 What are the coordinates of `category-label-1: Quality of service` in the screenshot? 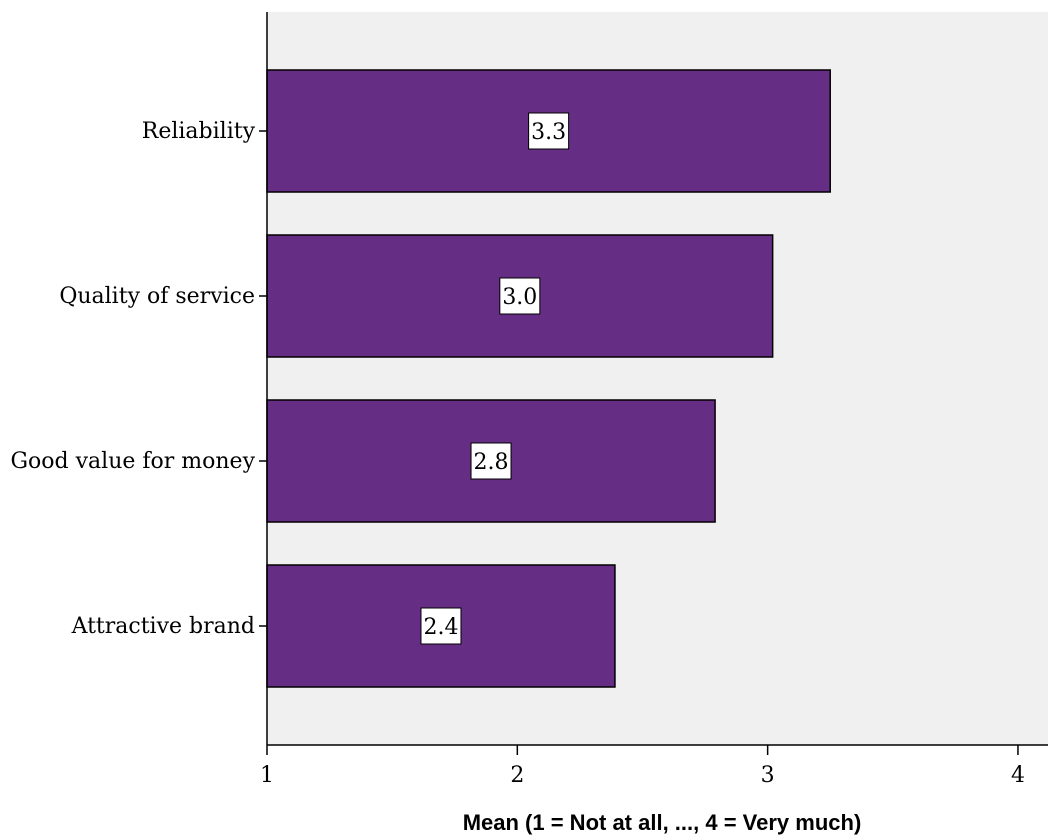 It's located at (157, 296).